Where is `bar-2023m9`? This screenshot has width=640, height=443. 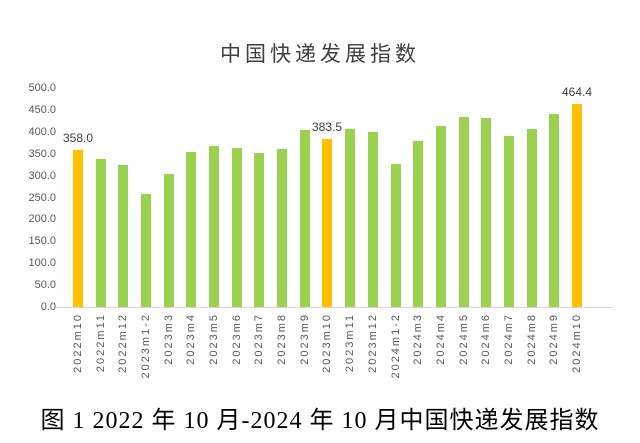 bar-2023m9 is located at coordinates (305, 218).